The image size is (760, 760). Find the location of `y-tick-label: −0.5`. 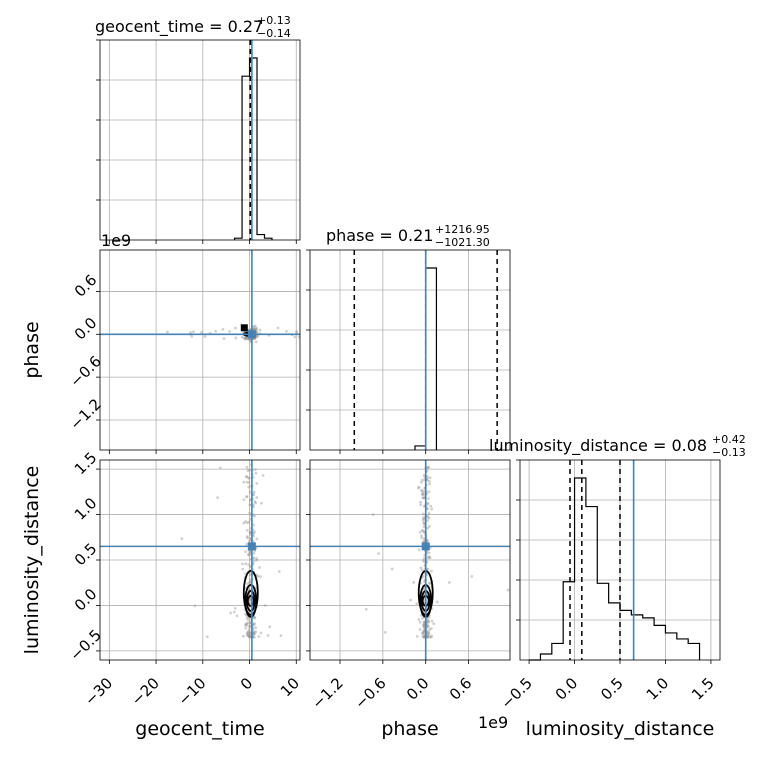

y-tick-label: −0.5 is located at coordinates (85, 645).